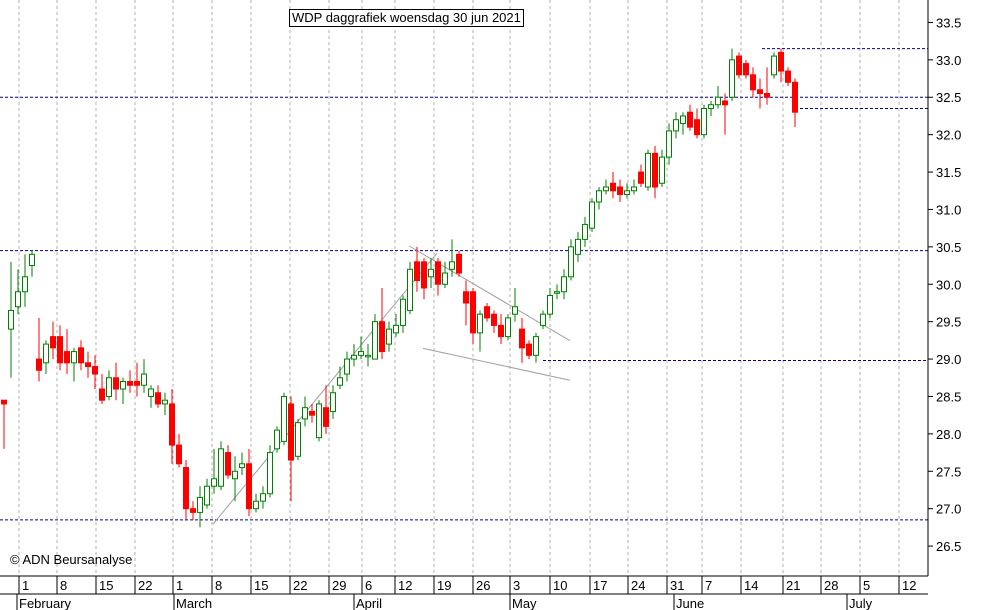  Describe the element at coordinates (948, 247) in the screenshot. I see `y-tick-label: 30.5` at that location.